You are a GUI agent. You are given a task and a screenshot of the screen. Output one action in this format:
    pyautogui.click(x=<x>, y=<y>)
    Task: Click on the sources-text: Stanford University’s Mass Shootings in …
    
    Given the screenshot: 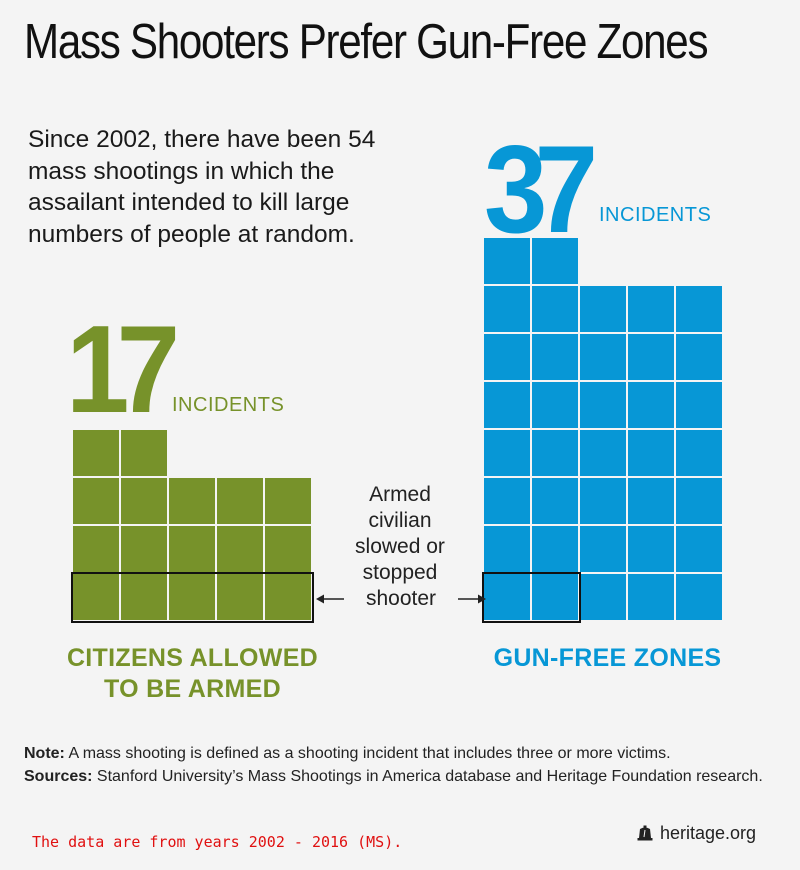 What is the action you would take?
    pyautogui.click(x=427, y=776)
    